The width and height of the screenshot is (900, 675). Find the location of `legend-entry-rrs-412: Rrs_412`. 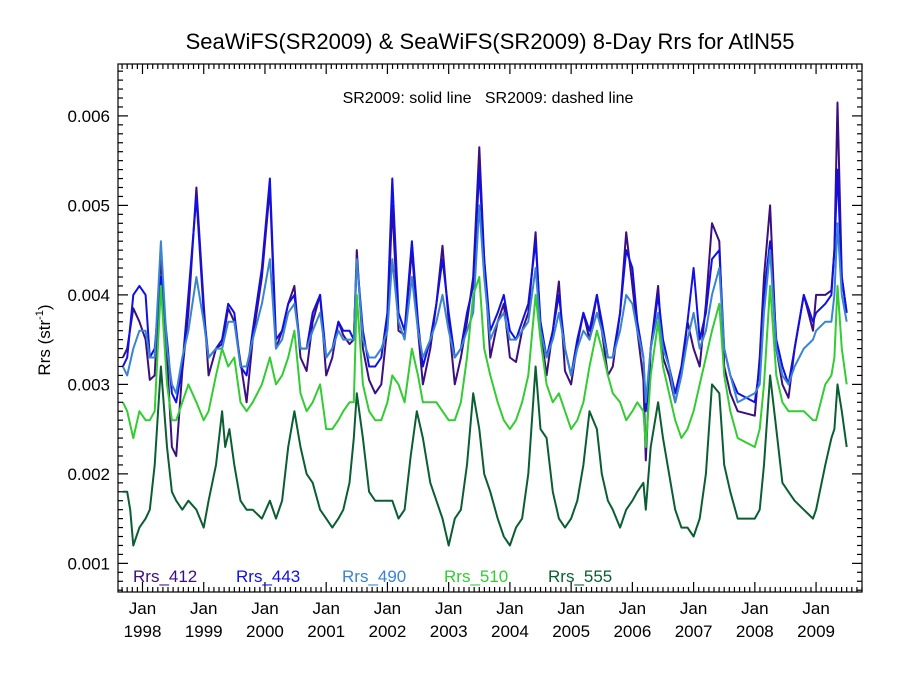

legend-entry-rrs-412: Rrs_412 is located at coordinates (165, 576).